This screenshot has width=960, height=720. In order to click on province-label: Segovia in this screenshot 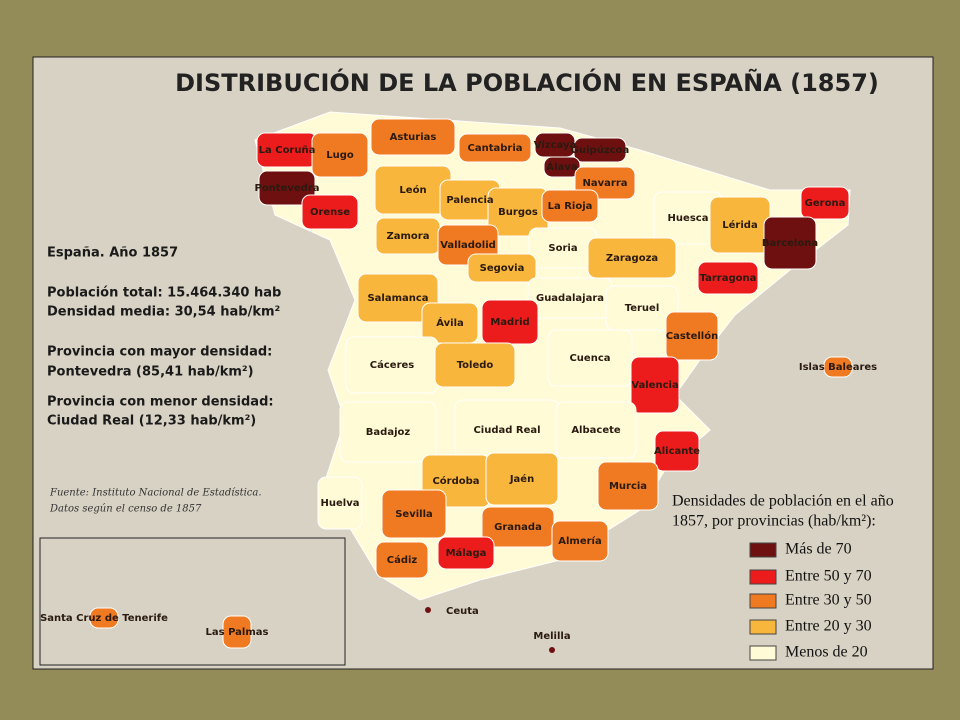, I will do `click(502, 268)`.